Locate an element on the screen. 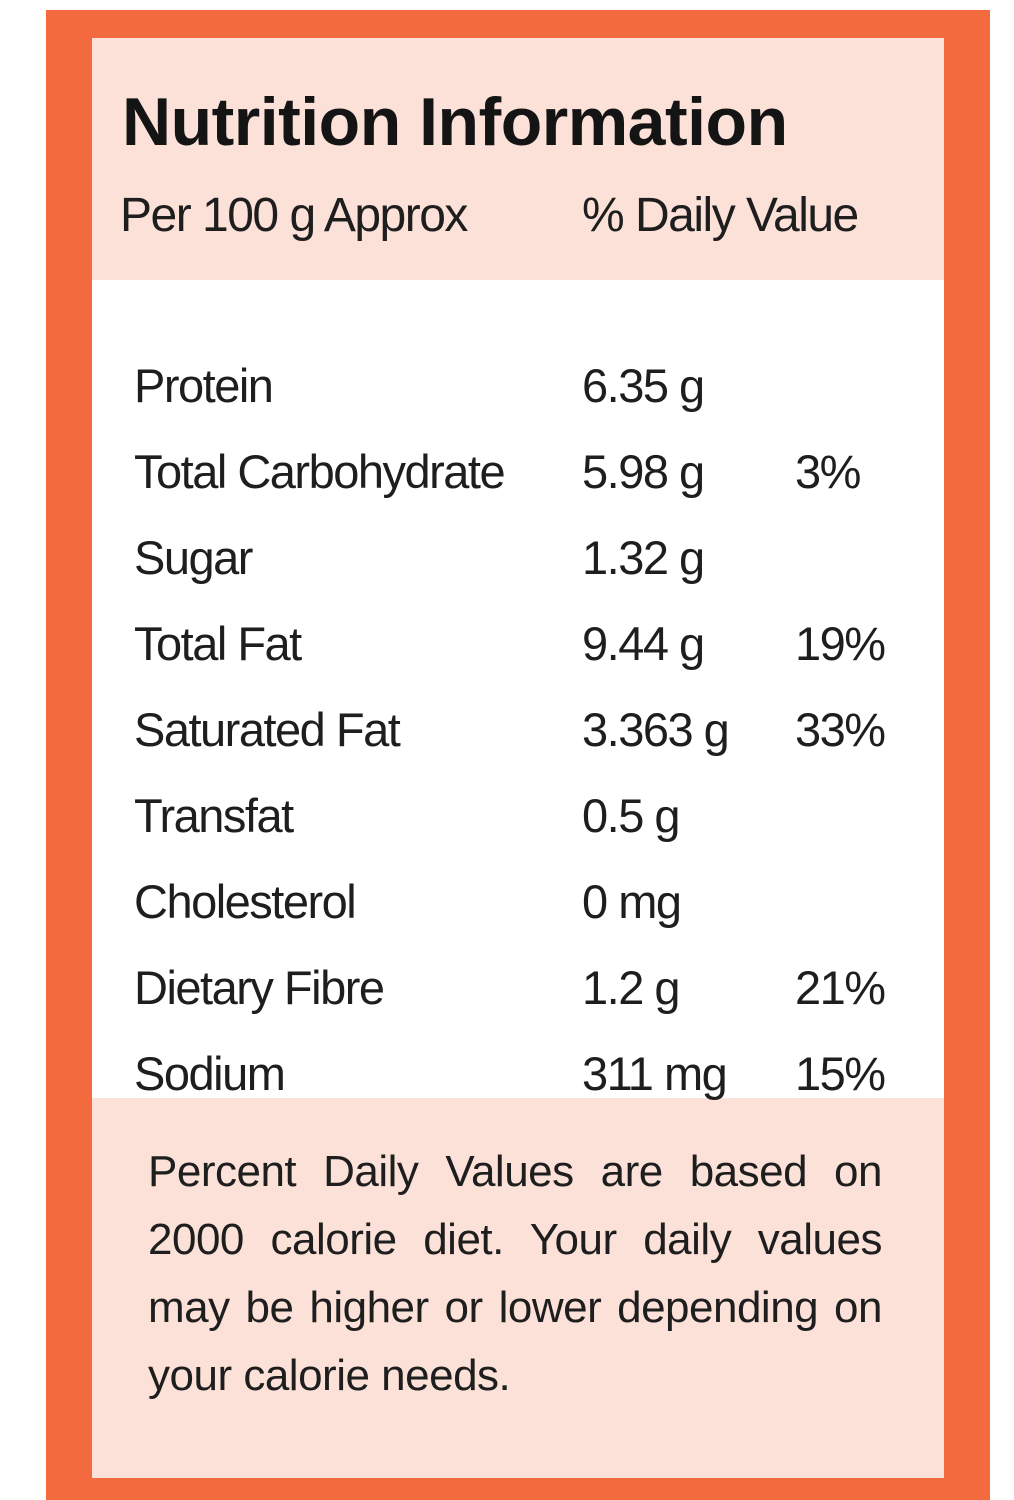  nutrient-row-sugar: Sugar 1.32 g is located at coordinates (518, 573).